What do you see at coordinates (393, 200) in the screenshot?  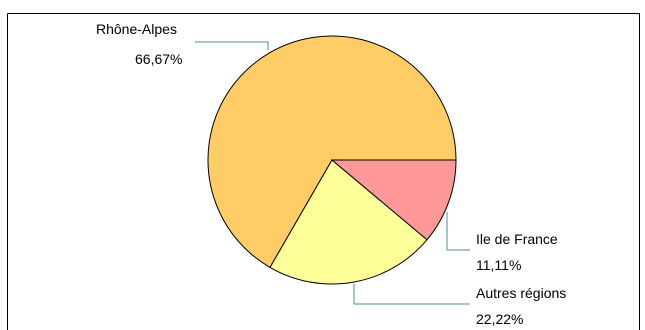 I see `slice-ile-de-france` at bounding box center [393, 200].